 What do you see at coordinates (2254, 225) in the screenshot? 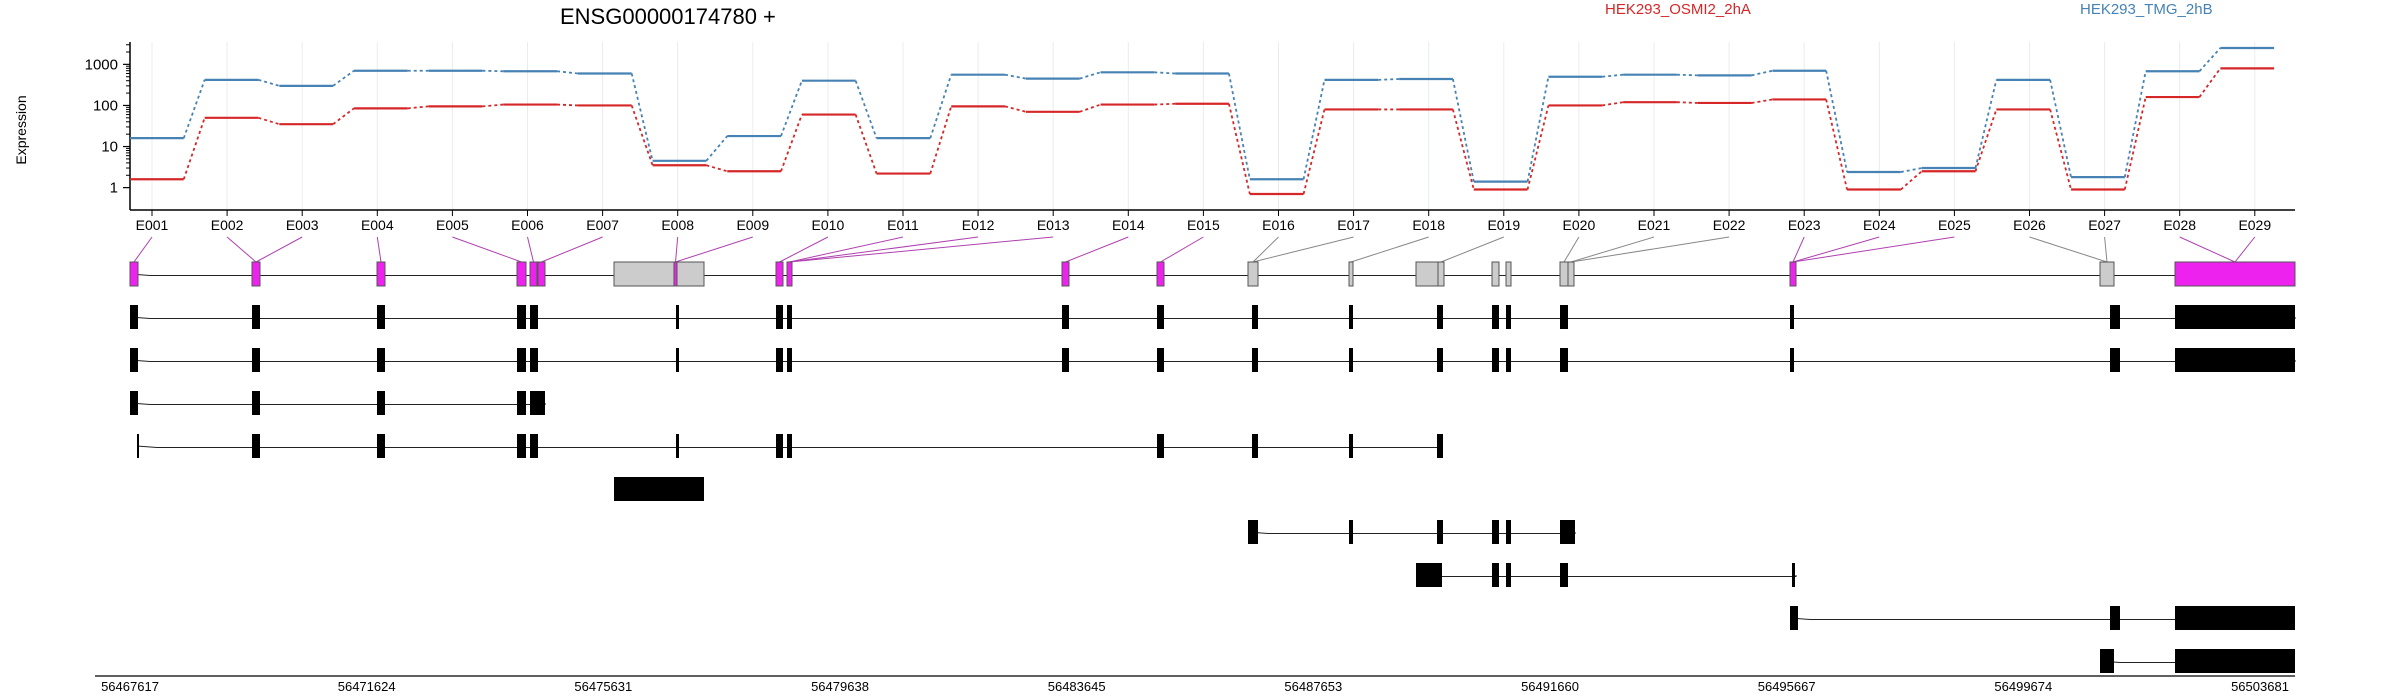
I see `exon-label-e029: E029` at bounding box center [2254, 225].